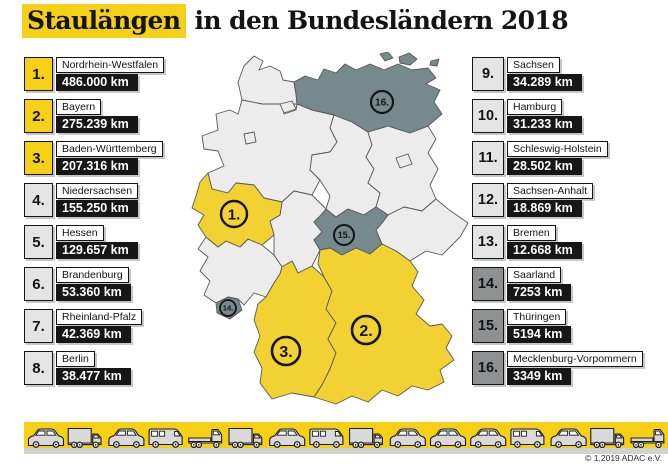 Image resolution: width=668 pixels, height=472 pixels. I want to click on rank-texts: Saarland 7253 km, so click(539, 284).